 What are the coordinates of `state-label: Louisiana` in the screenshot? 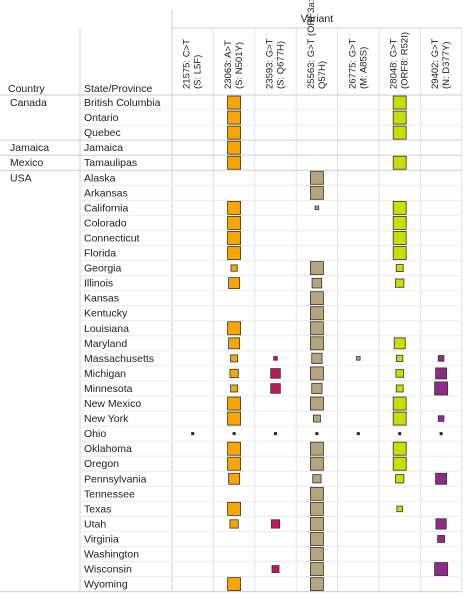 It's located at (106, 329).